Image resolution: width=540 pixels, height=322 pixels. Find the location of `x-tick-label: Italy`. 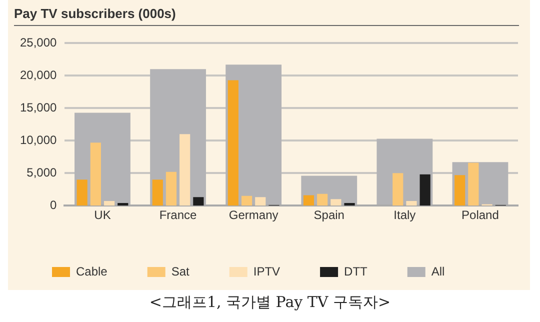

x-tick-label: Italy is located at coordinates (405, 215).